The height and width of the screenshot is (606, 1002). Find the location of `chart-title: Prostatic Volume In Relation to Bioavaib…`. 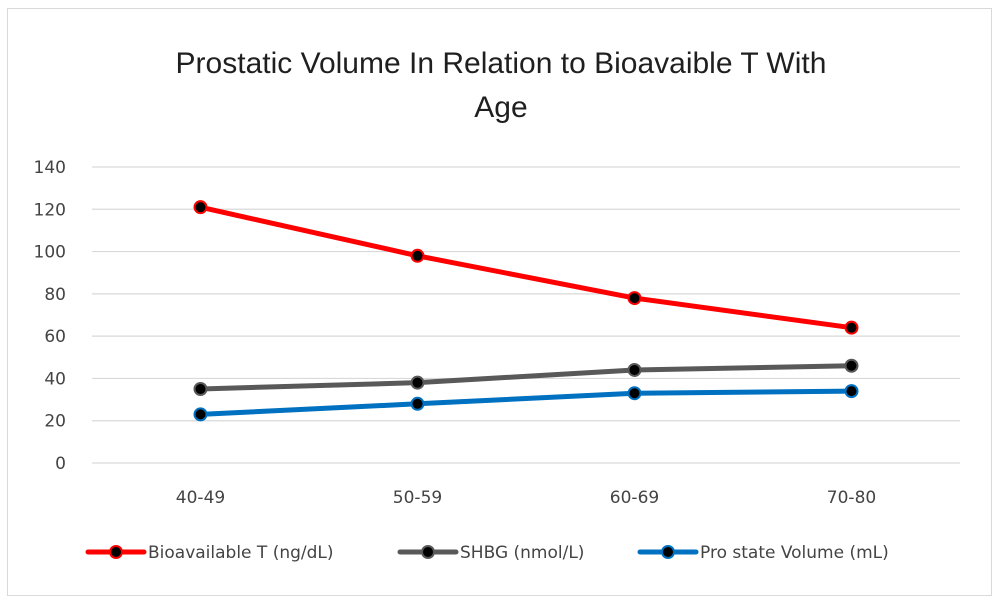

chart-title: Prostatic Volume In Relation to Bioavaib… is located at coordinates (501, 85).